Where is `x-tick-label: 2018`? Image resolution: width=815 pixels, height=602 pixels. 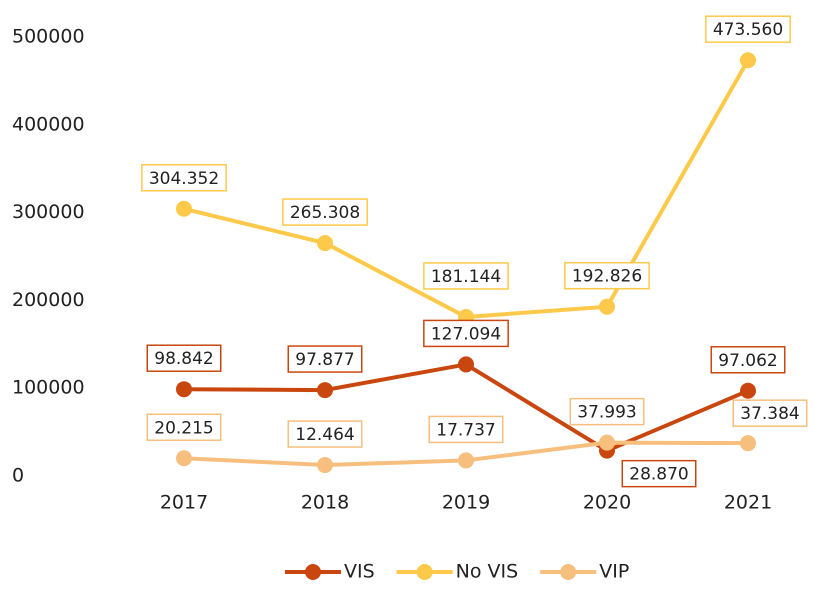 x-tick-label: 2018 is located at coordinates (325, 503).